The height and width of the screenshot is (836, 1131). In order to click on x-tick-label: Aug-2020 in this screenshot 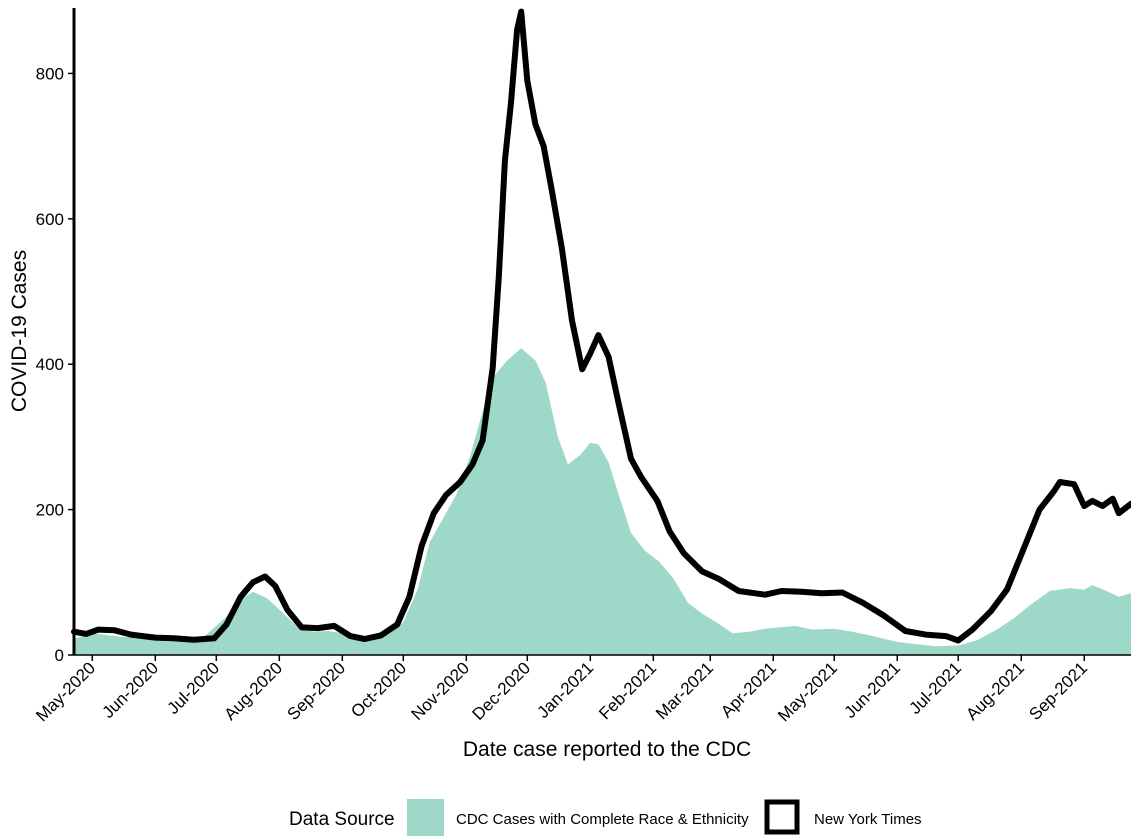, I will do `click(254, 691)`.